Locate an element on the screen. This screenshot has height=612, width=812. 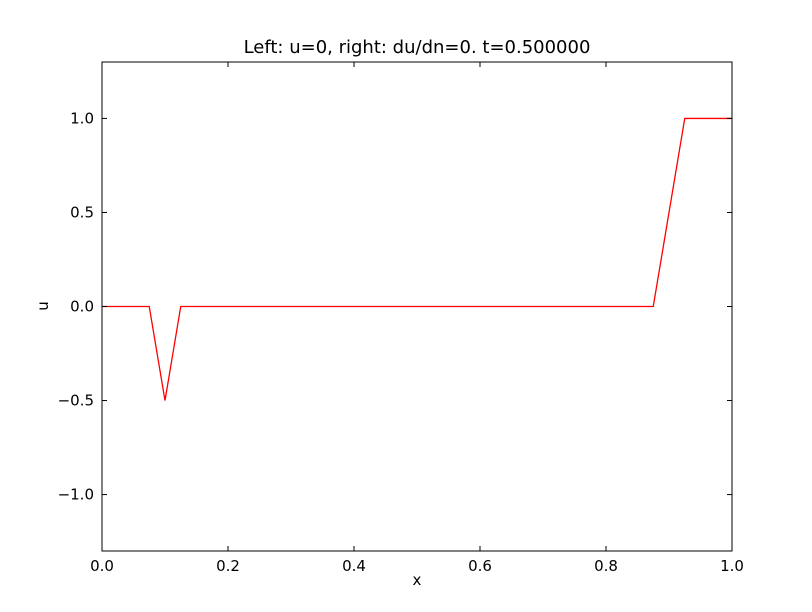
x-tick-label-1: 0.2 is located at coordinates (228, 566).